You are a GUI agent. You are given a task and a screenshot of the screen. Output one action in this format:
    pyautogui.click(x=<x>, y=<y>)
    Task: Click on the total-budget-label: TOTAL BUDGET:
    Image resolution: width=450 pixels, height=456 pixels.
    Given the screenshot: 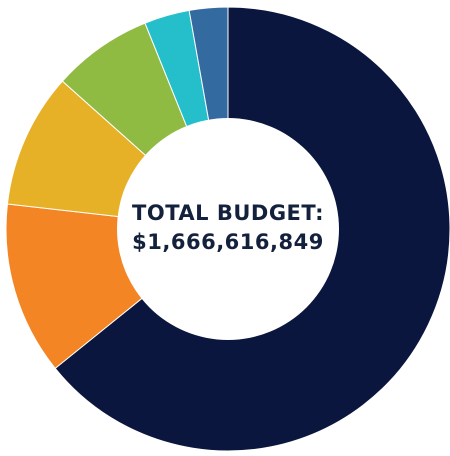 What is the action you would take?
    pyautogui.click(x=228, y=213)
    